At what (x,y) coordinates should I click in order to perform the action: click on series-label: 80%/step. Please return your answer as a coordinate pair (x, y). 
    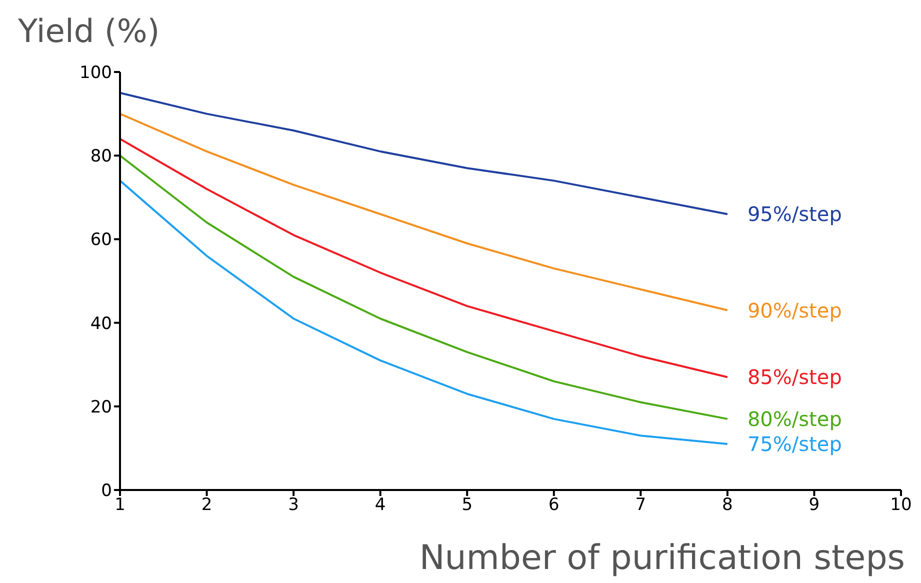
    Looking at the image, I should click on (794, 418).